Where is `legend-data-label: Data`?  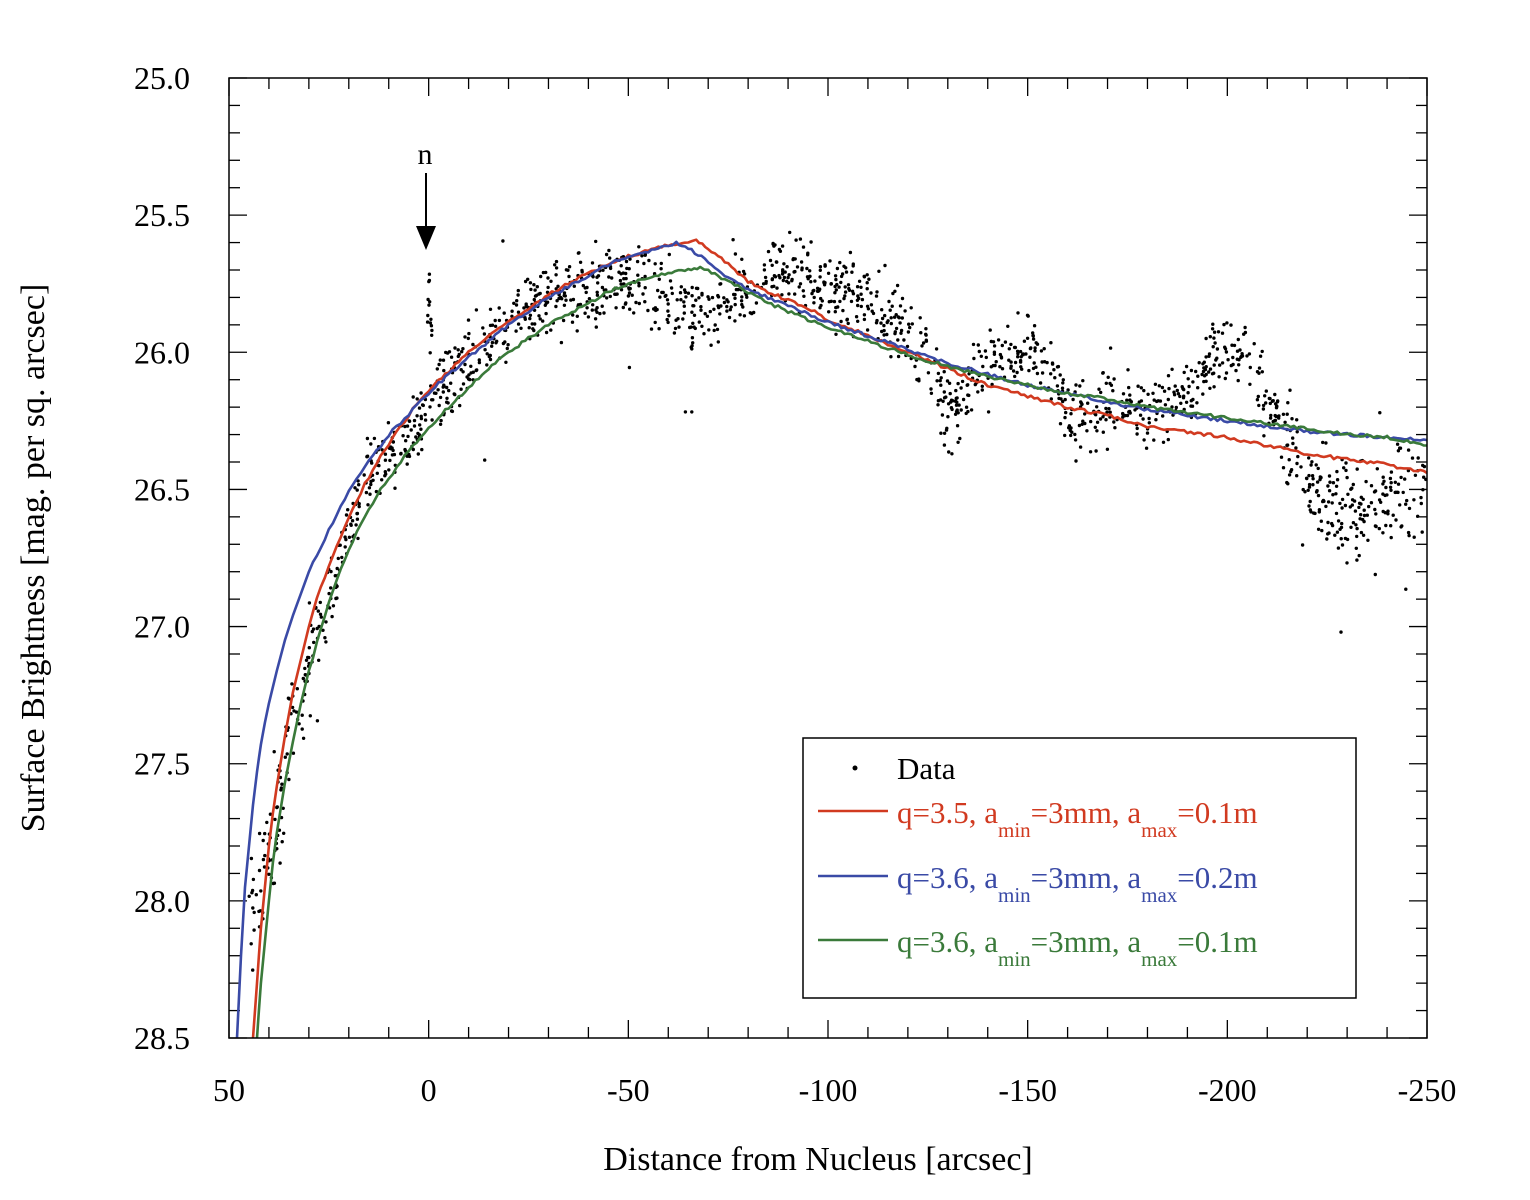 legend-data-label: Data is located at coordinates (926, 768).